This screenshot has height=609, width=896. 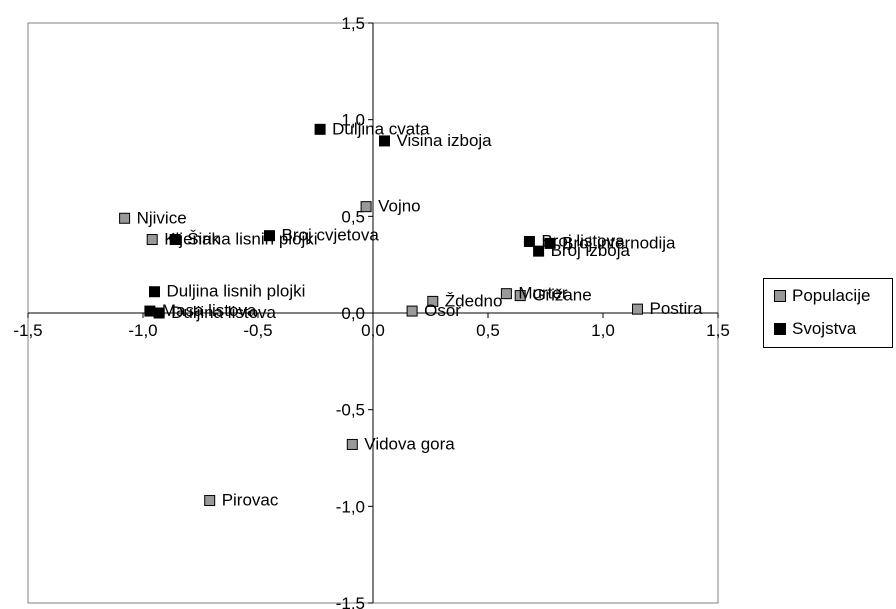 What do you see at coordinates (445, 140) in the screenshot?
I see `data-label: Visina izboja` at bounding box center [445, 140].